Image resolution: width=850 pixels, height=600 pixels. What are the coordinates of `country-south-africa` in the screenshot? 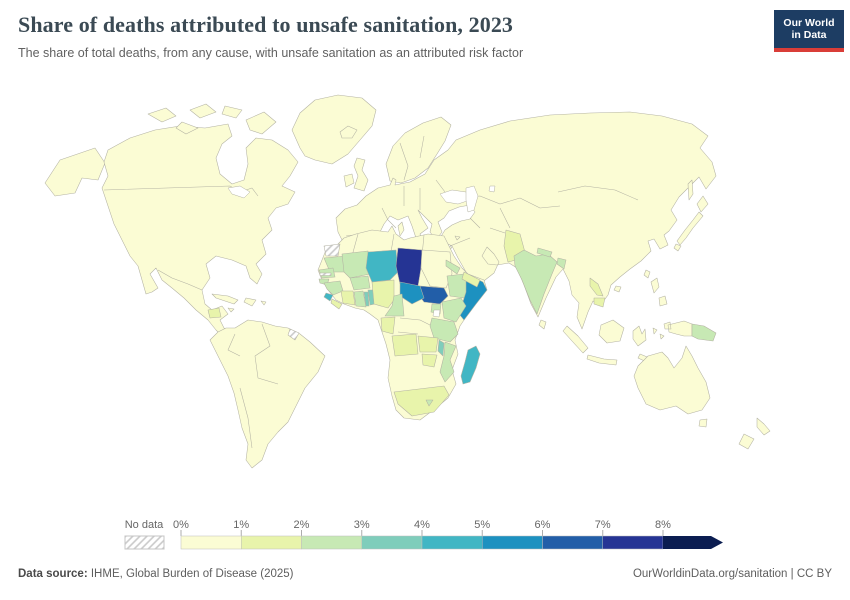 It's located at (421, 401).